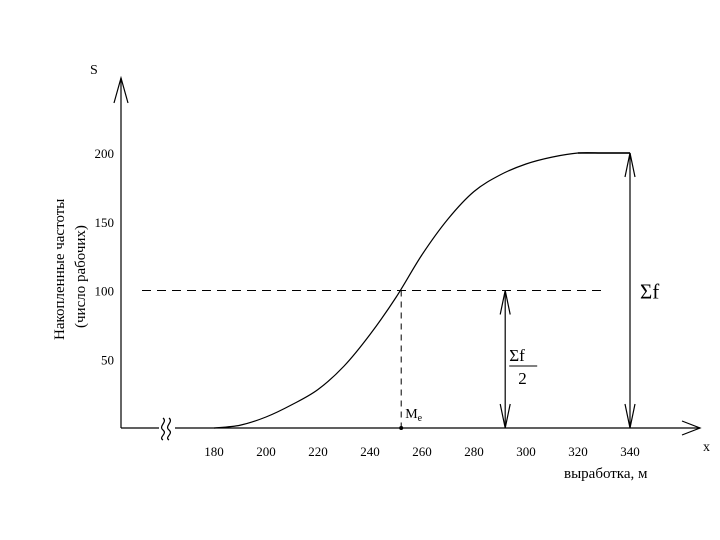  What do you see at coordinates (517, 355) in the screenshot?
I see `sigma-half-numerator: Σf` at bounding box center [517, 355].